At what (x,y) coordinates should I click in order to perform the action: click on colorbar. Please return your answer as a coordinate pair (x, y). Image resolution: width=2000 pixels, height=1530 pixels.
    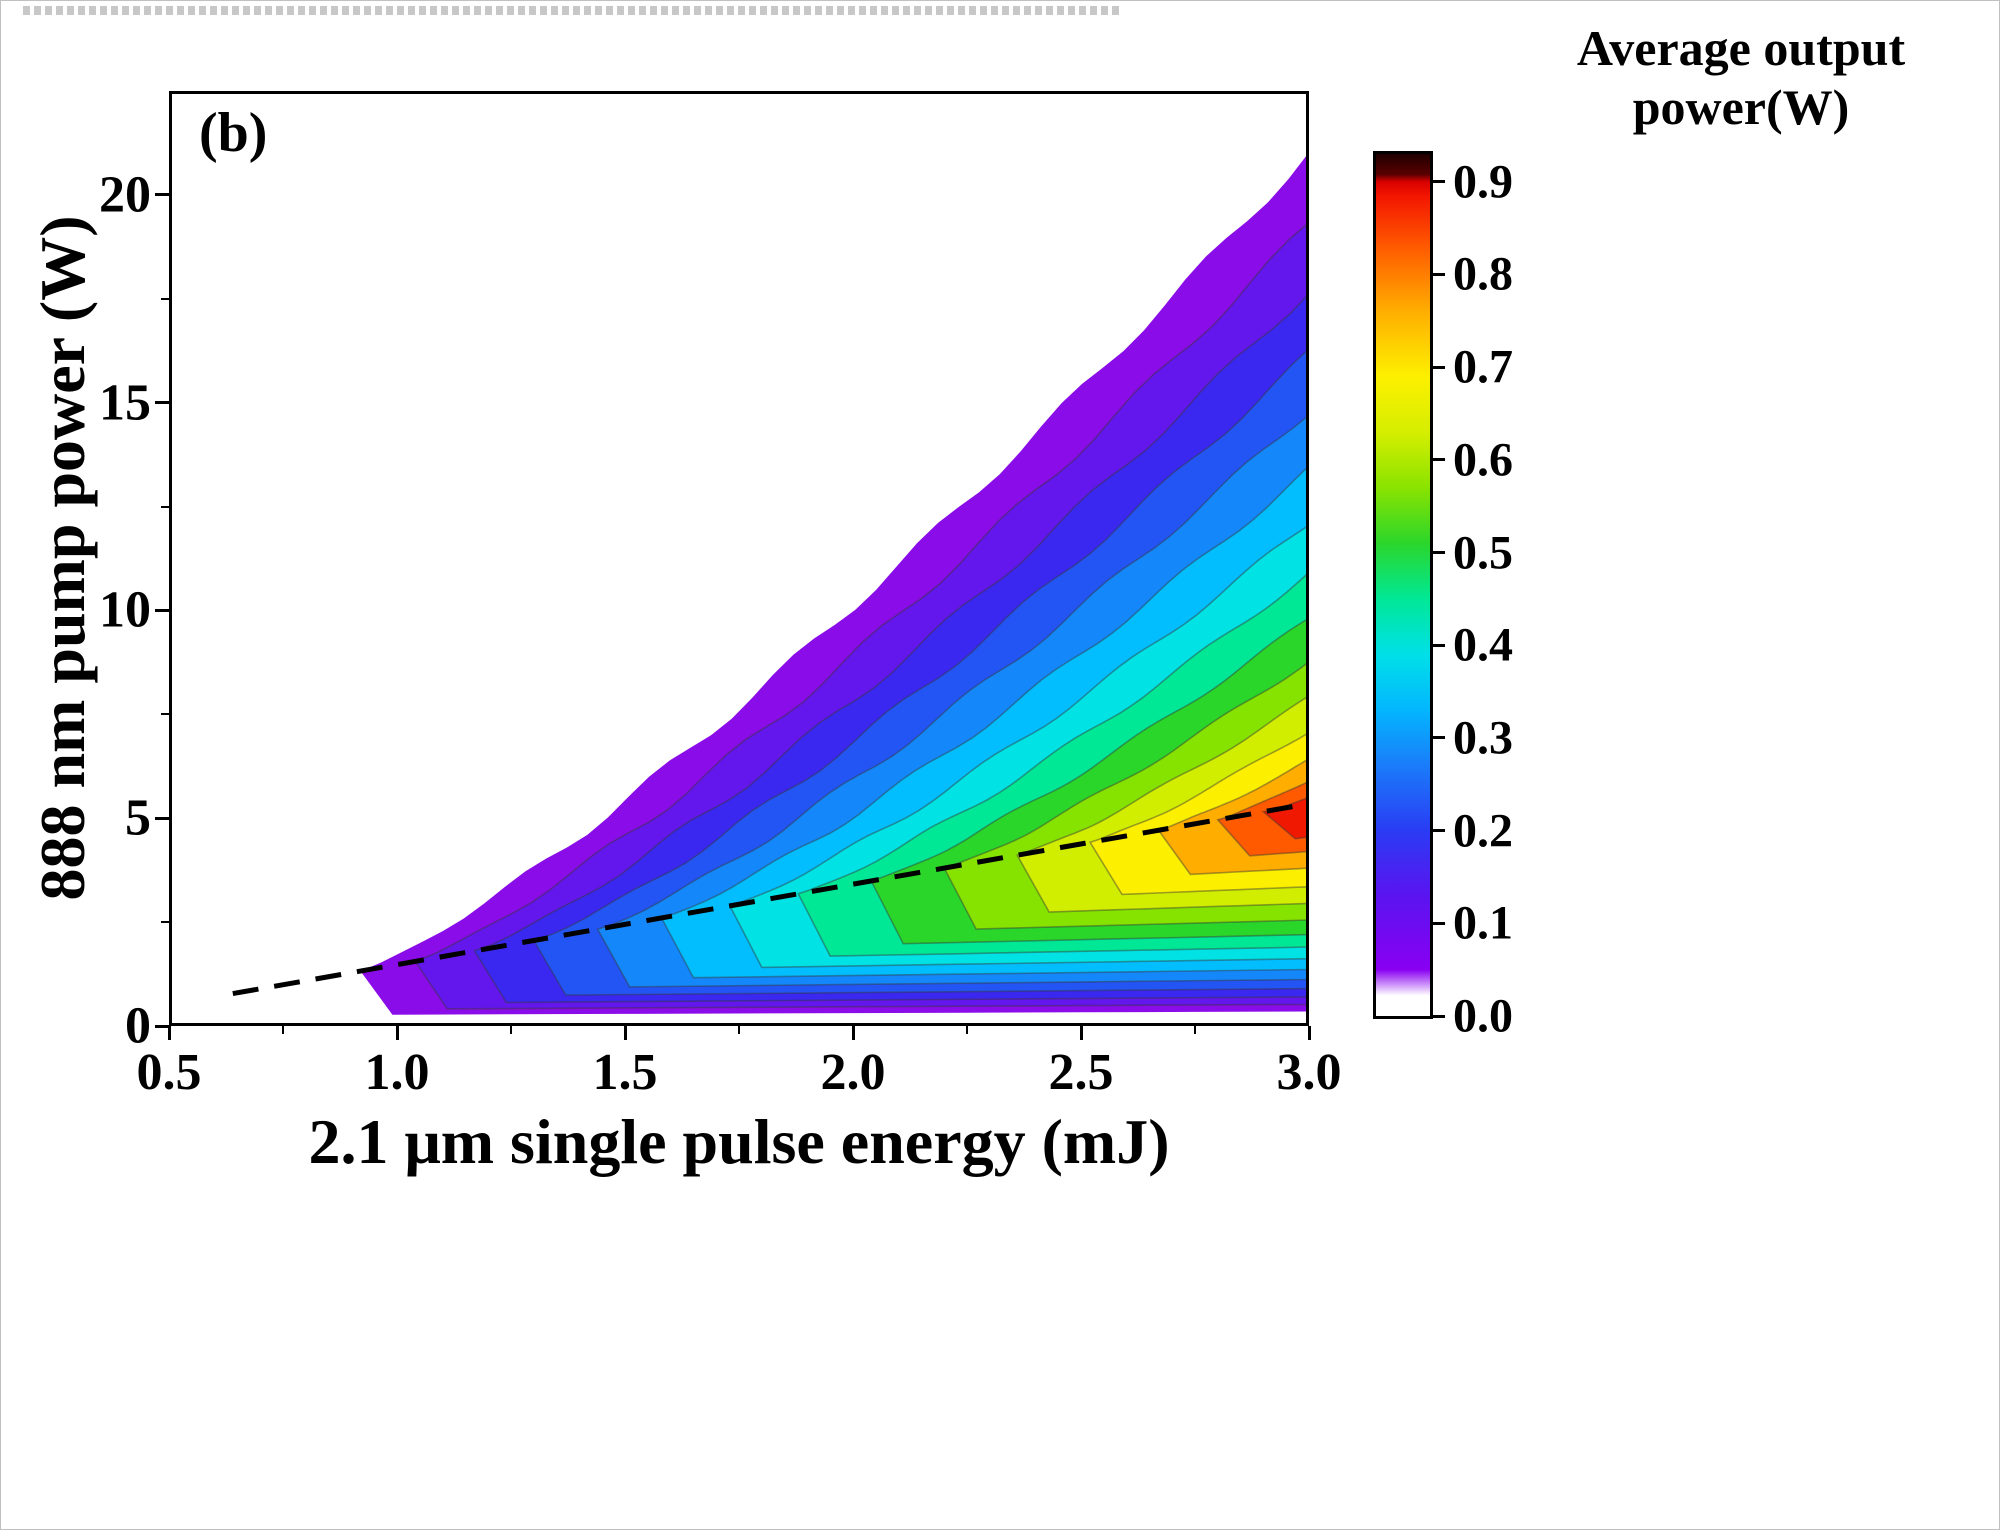
    Looking at the image, I should click on (1403, 585).